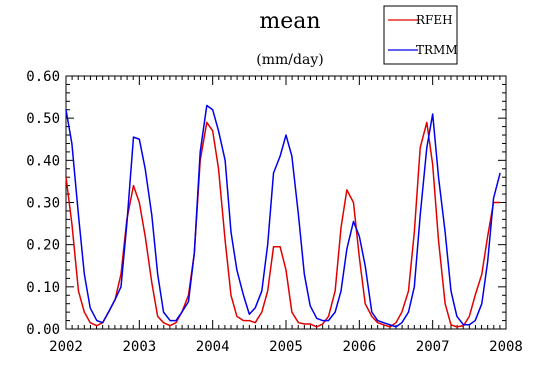  I want to click on x-tick-label: 2008, so click(506, 347).